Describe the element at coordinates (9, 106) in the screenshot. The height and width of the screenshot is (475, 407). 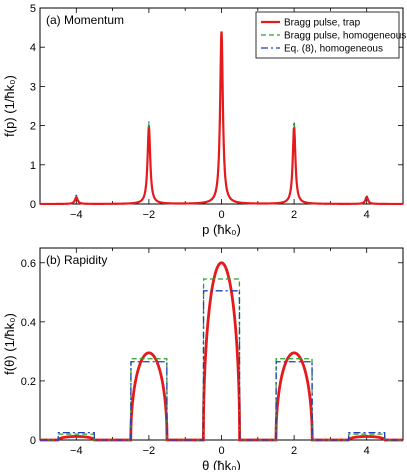
I see `momentum-y-axis-label: f(p) (1/ħk₀)` at that location.